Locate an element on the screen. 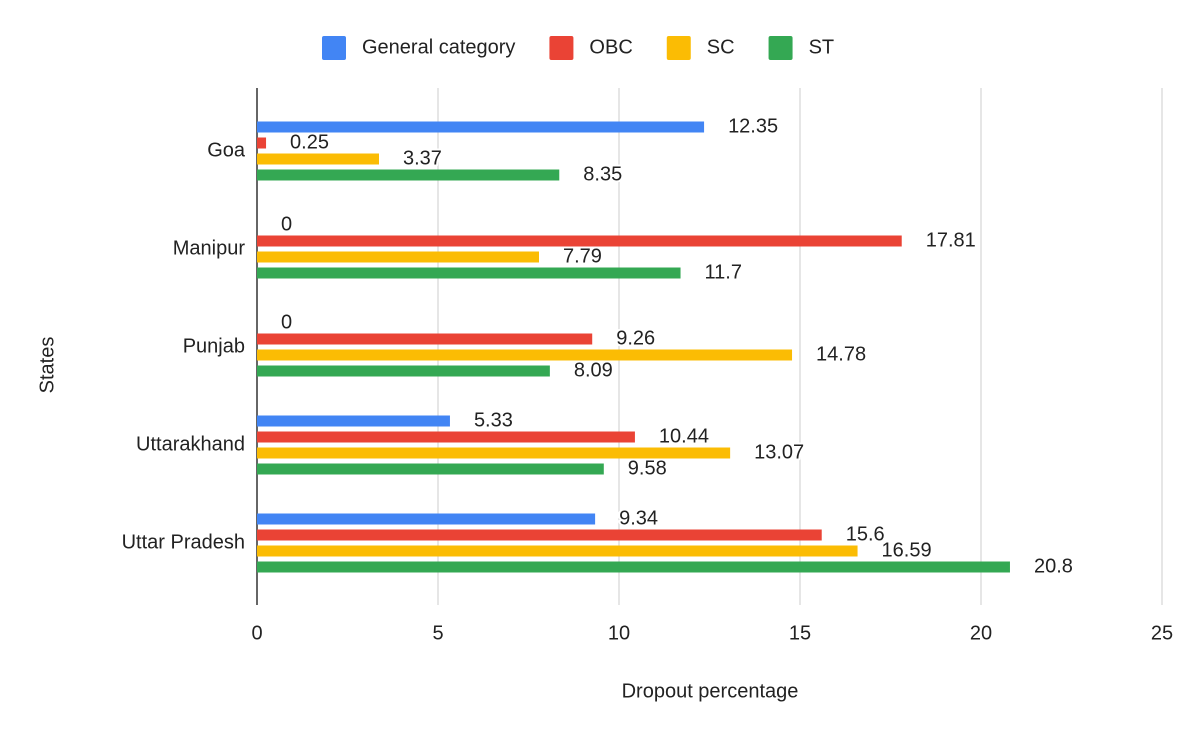 Image resolution: width=1200 pixels, height=742 pixels. y-tick-label: Punjab is located at coordinates (214, 346).